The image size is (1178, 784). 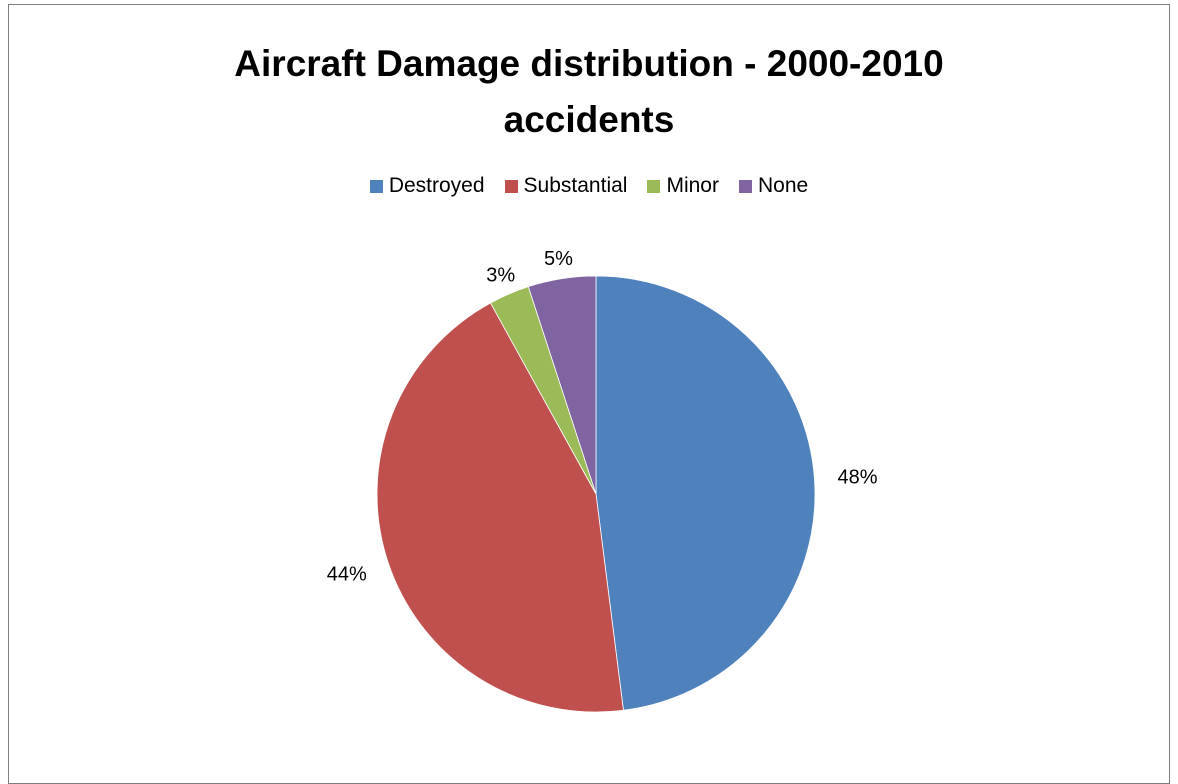 I want to click on data-label-destroyed: 48%, so click(x=857, y=478).